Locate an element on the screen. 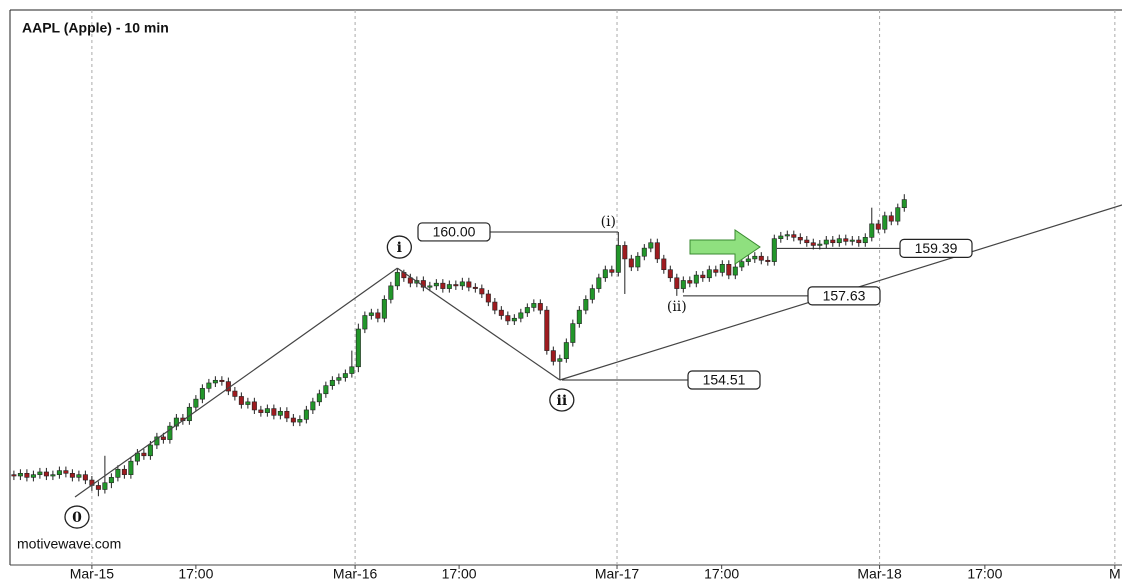  x-tick-label: Mar-15 is located at coordinates (92, 573).